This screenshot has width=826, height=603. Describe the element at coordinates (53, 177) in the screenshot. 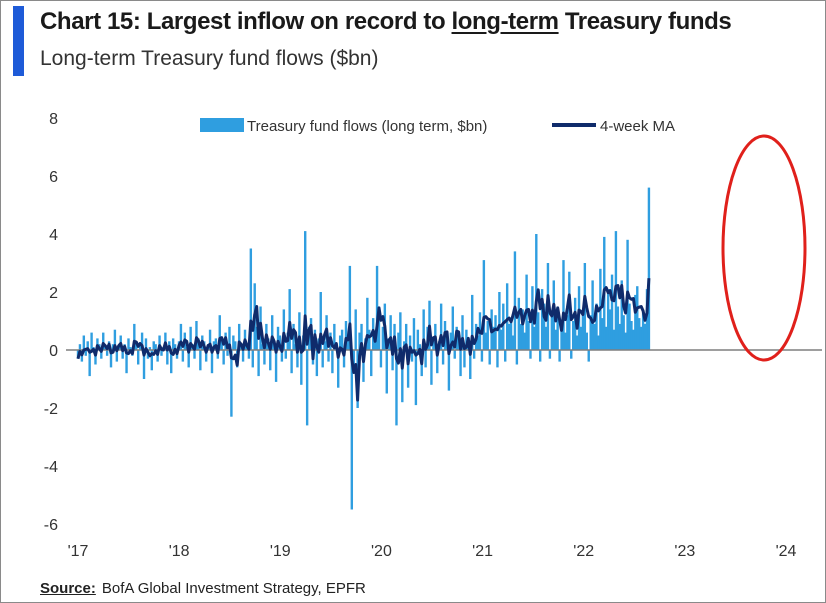

I see `y-tick-label: 6` at that location.